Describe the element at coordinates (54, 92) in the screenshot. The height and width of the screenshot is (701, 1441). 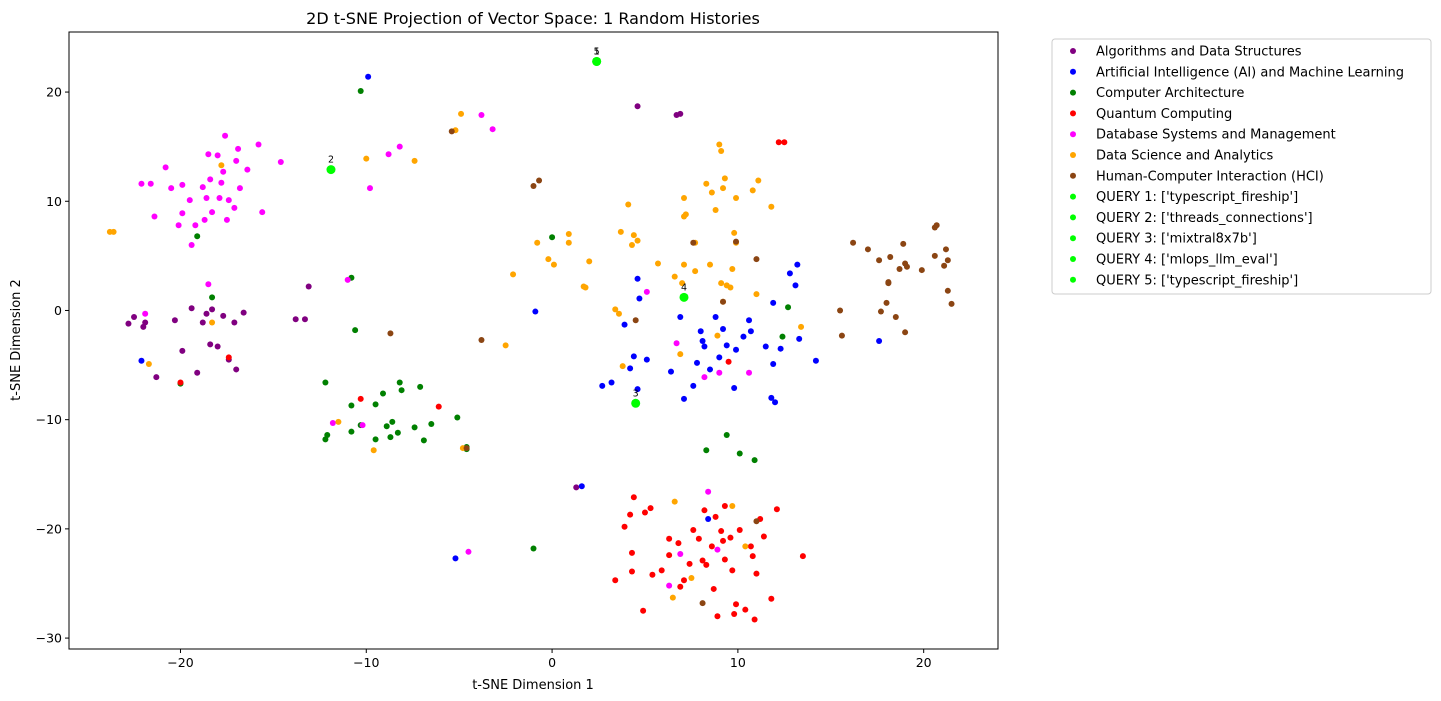
I see `y-tick-label: 20` at that location.